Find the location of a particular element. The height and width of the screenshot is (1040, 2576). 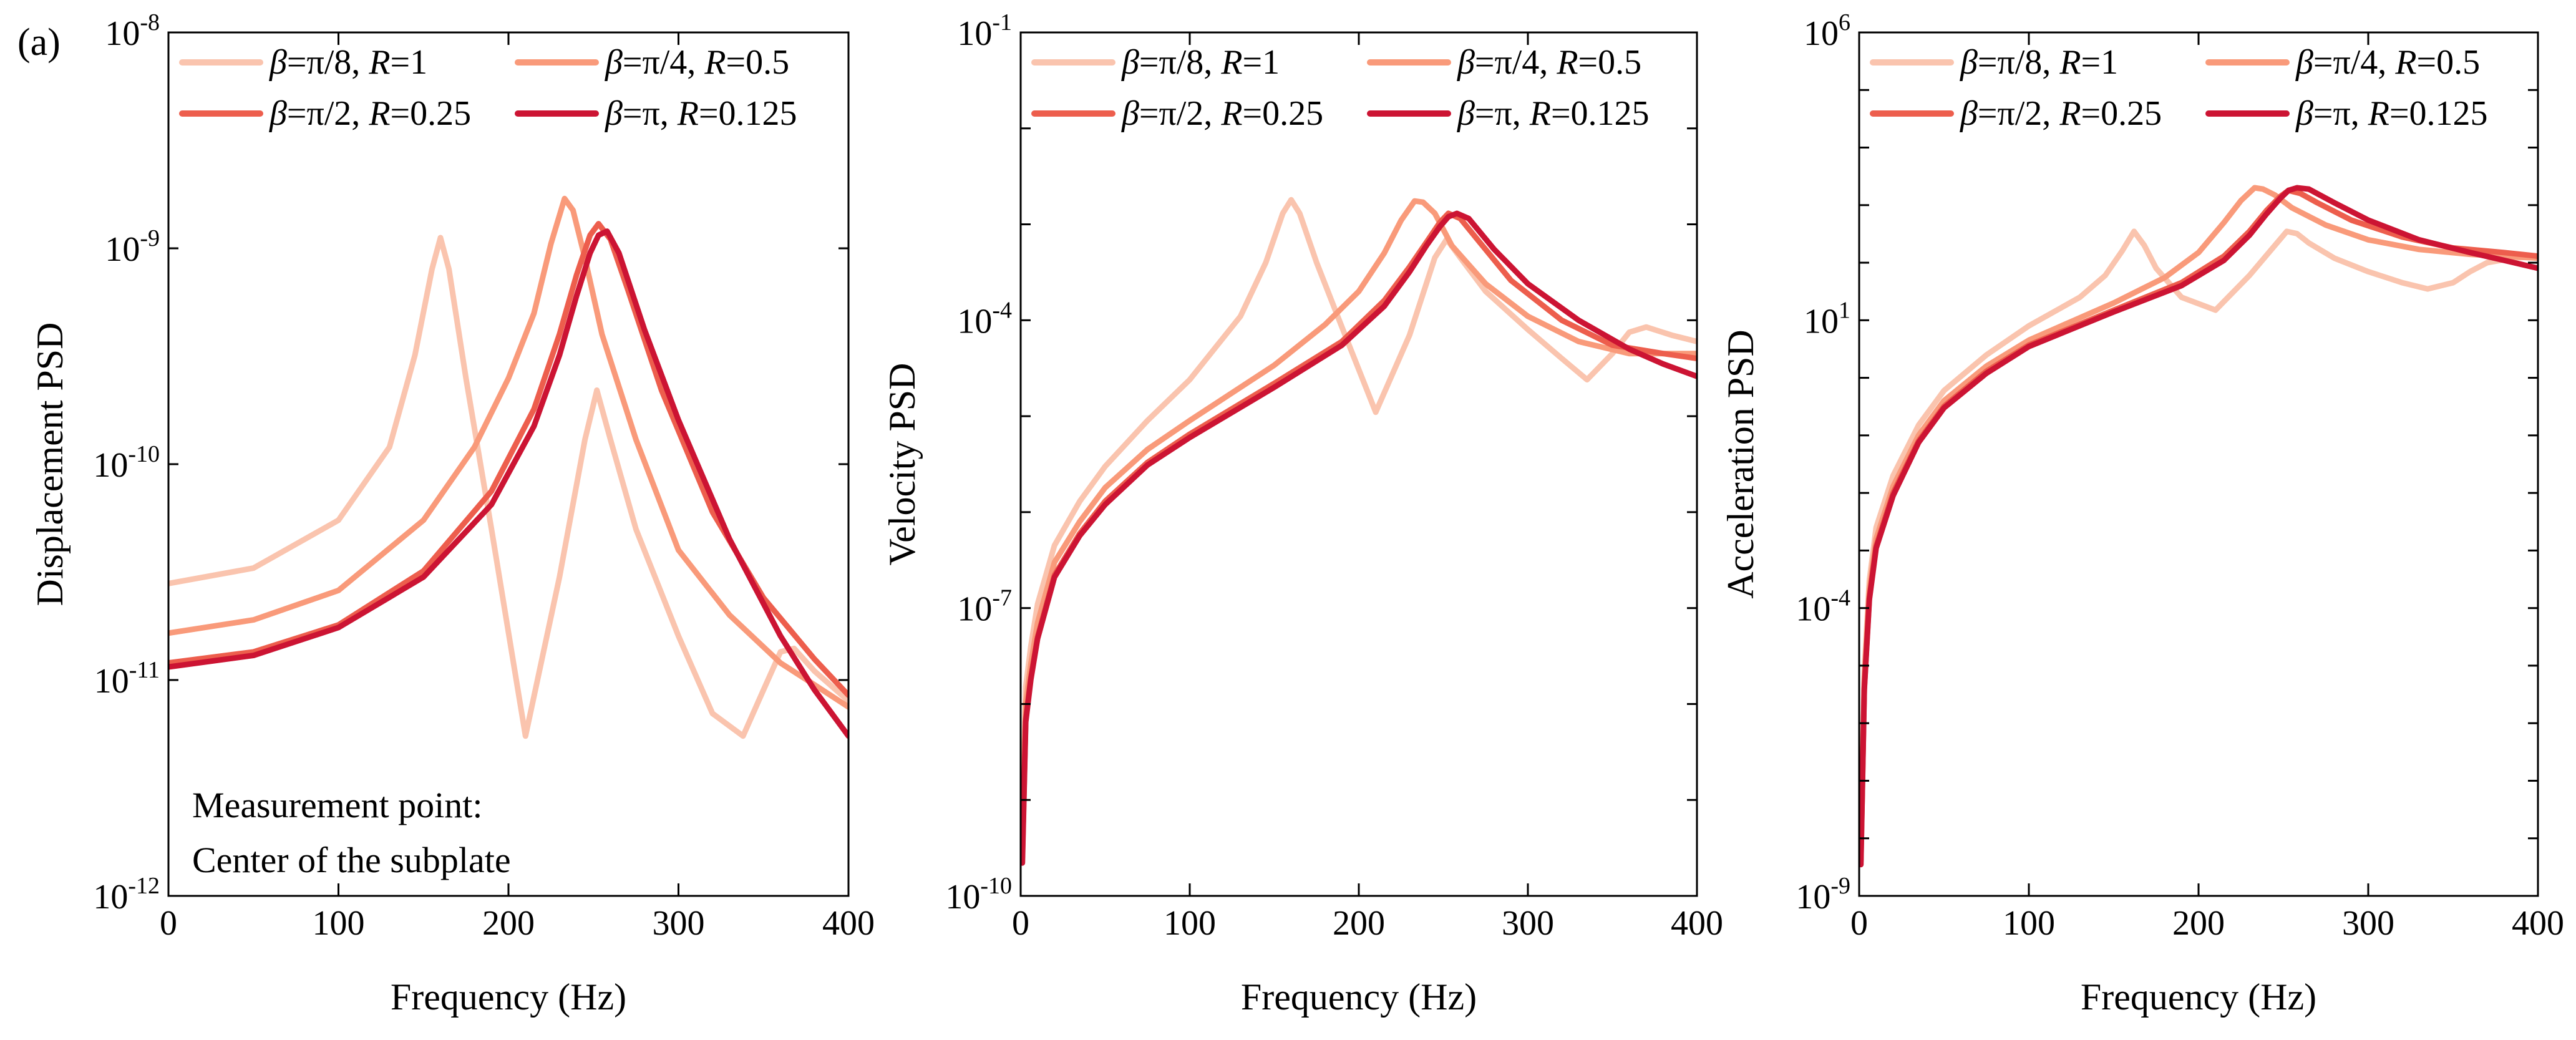

displacement-series-4-line is located at coordinates (508, 484).